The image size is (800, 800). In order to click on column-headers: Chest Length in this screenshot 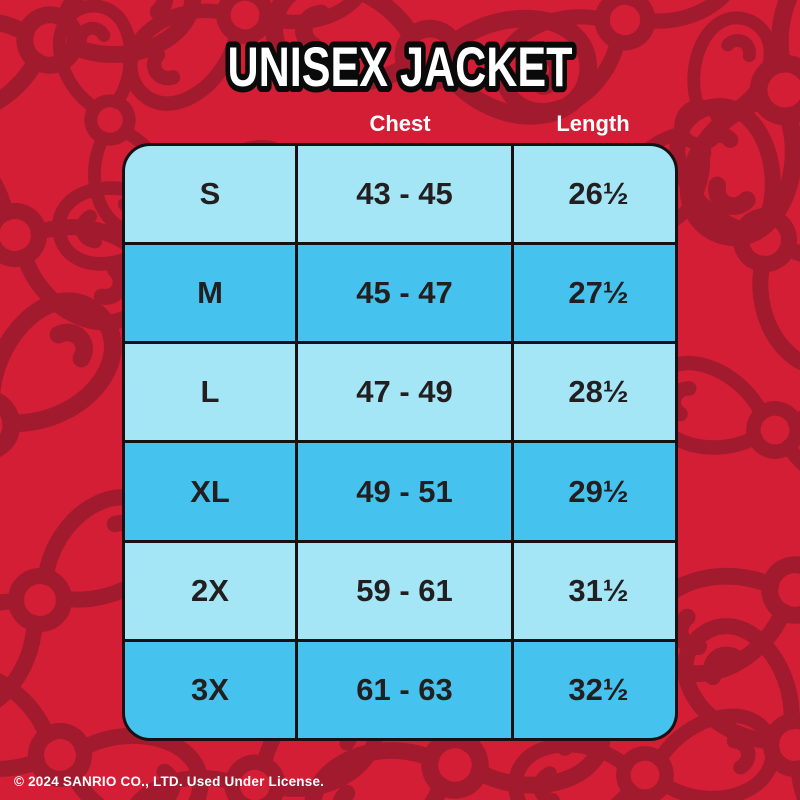, I will do `click(400, 124)`.